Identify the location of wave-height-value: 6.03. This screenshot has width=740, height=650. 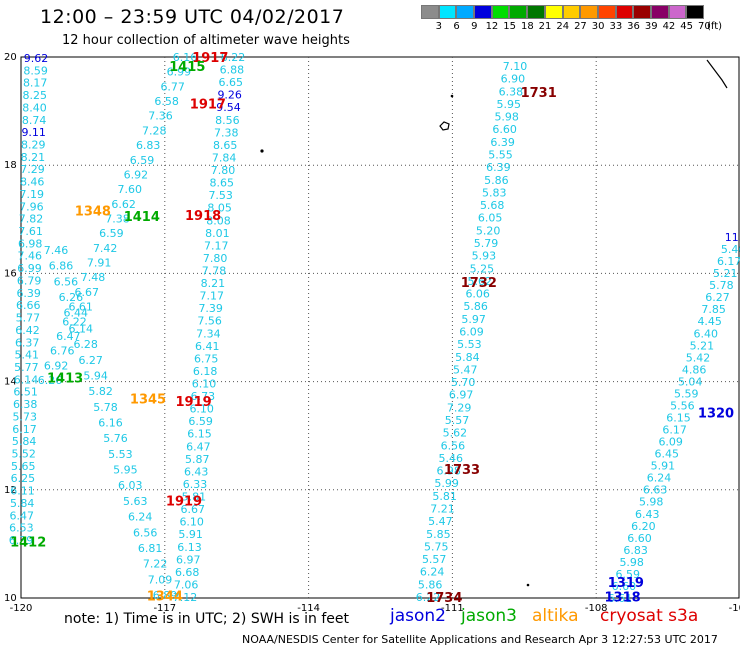
(130, 485).